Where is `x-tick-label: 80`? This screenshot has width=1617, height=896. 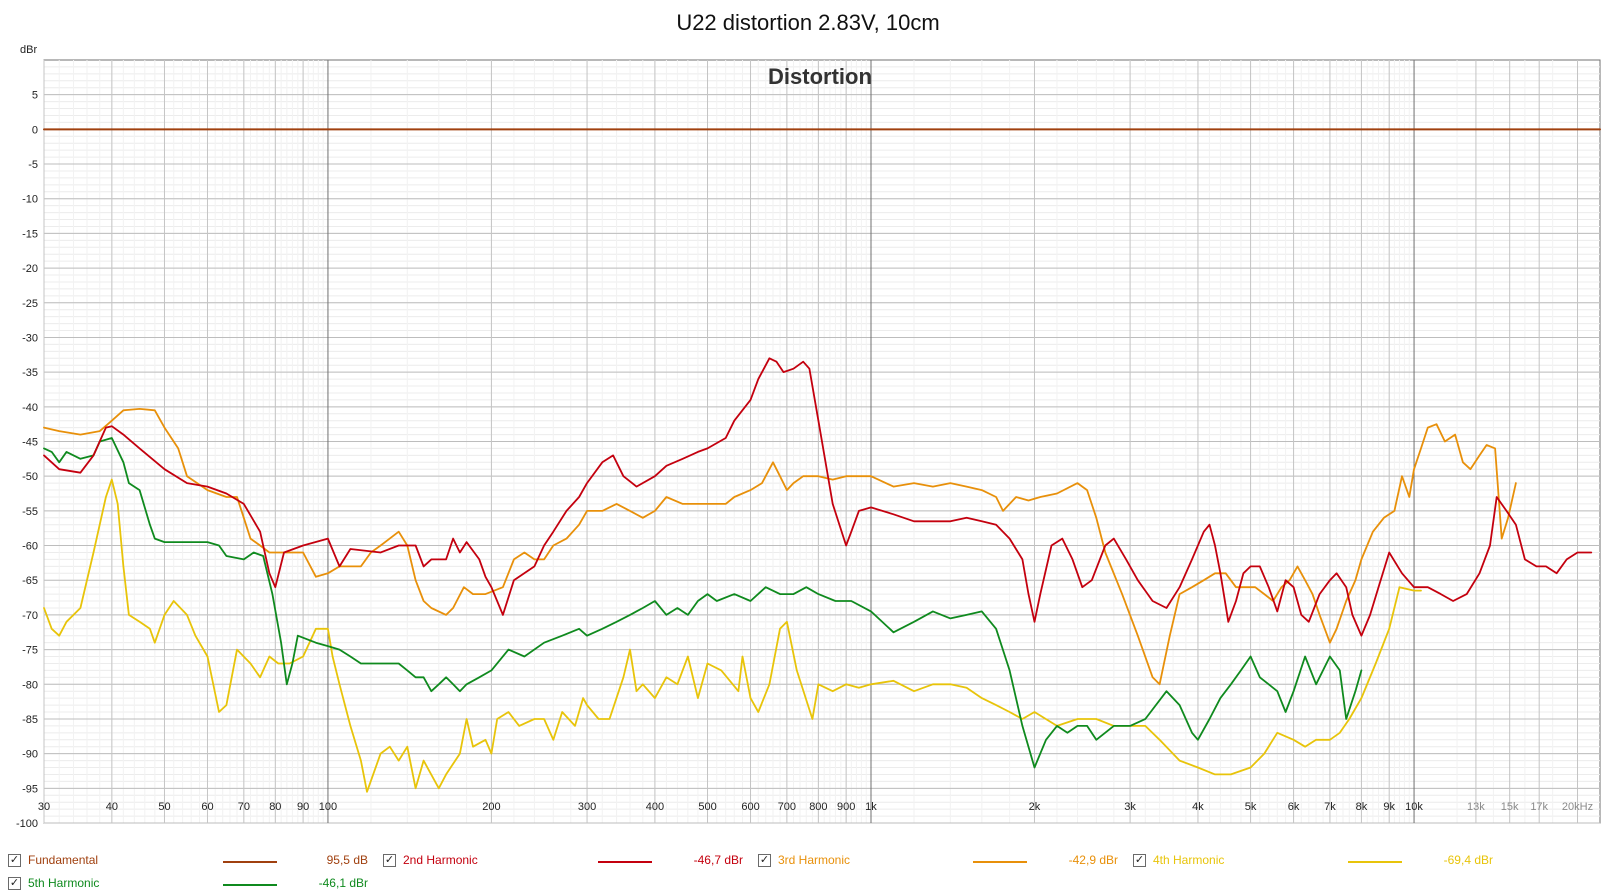 x-tick-label: 80 is located at coordinates (275, 807).